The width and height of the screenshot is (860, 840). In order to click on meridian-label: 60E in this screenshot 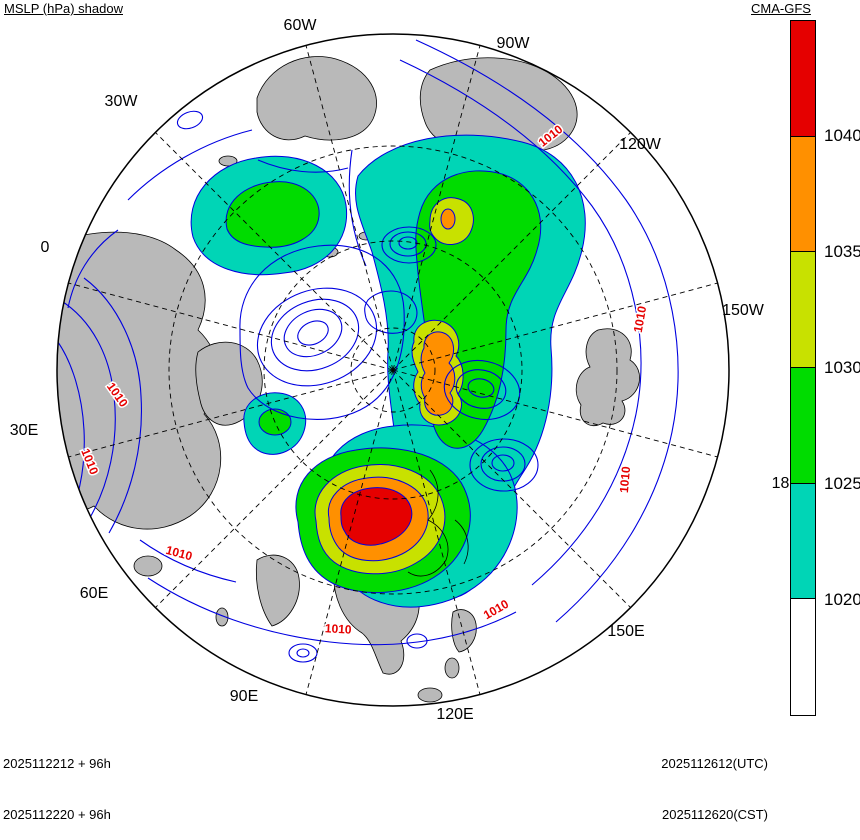, I will do `click(94, 593)`.